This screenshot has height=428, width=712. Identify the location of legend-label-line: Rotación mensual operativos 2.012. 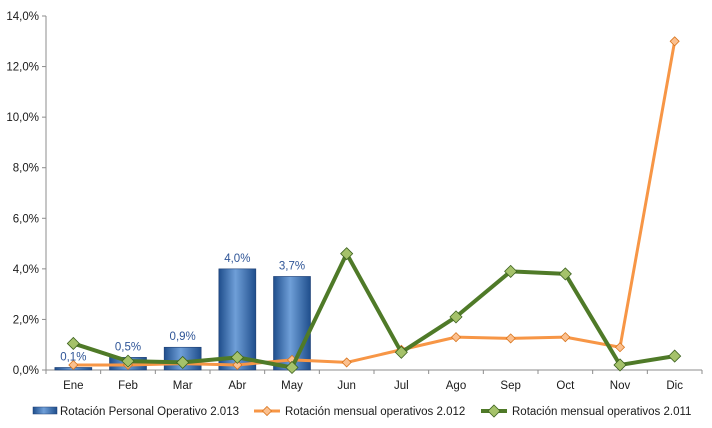
(375, 412).